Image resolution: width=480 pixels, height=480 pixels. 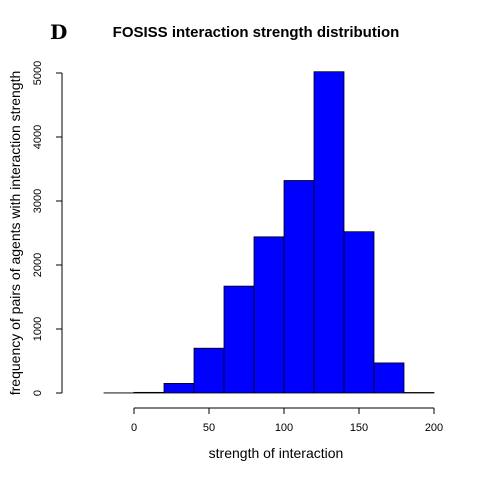 What do you see at coordinates (38, 265) in the screenshot?
I see `y-tick-label: 2000` at bounding box center [38, 265].